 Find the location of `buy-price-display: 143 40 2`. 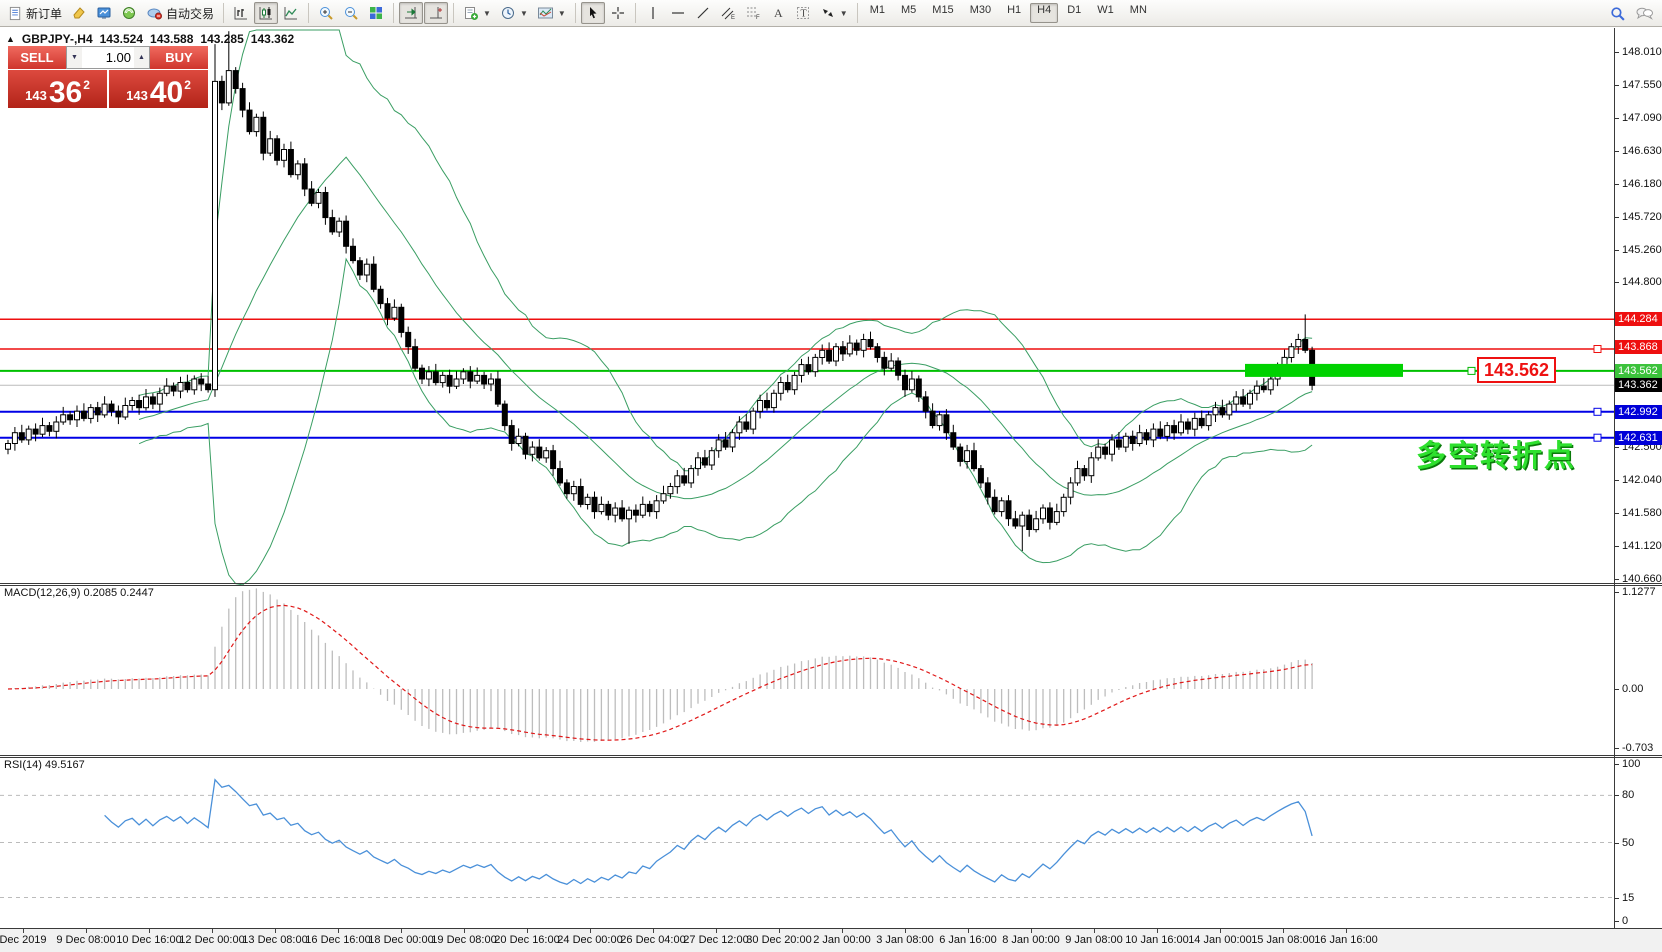

buy-price-display: 143 40 2 is located at coordinates (158, 89).